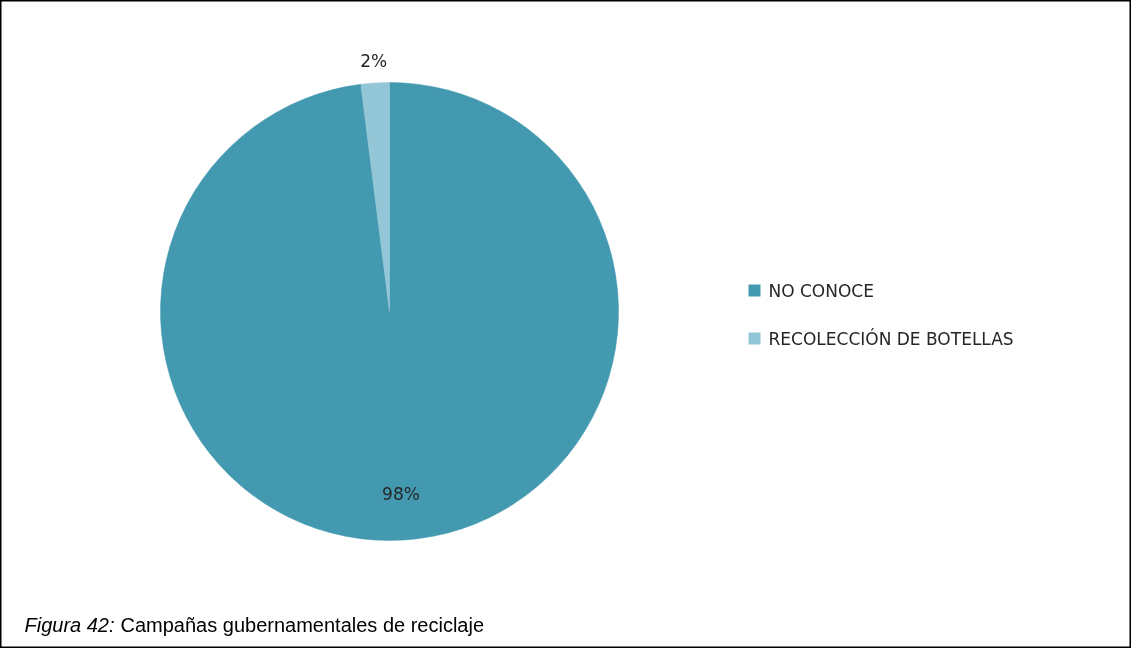 The height and width of the screenshot is (648, 1131). I want to click on data-label: 98%, so click(401, 494).